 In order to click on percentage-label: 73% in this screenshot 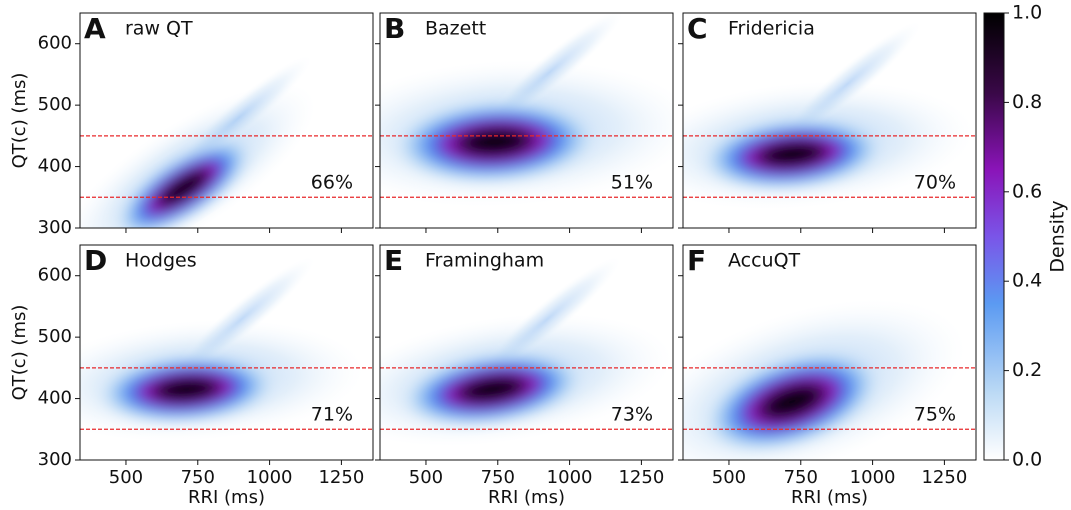, I will do `click(632, 415)`.